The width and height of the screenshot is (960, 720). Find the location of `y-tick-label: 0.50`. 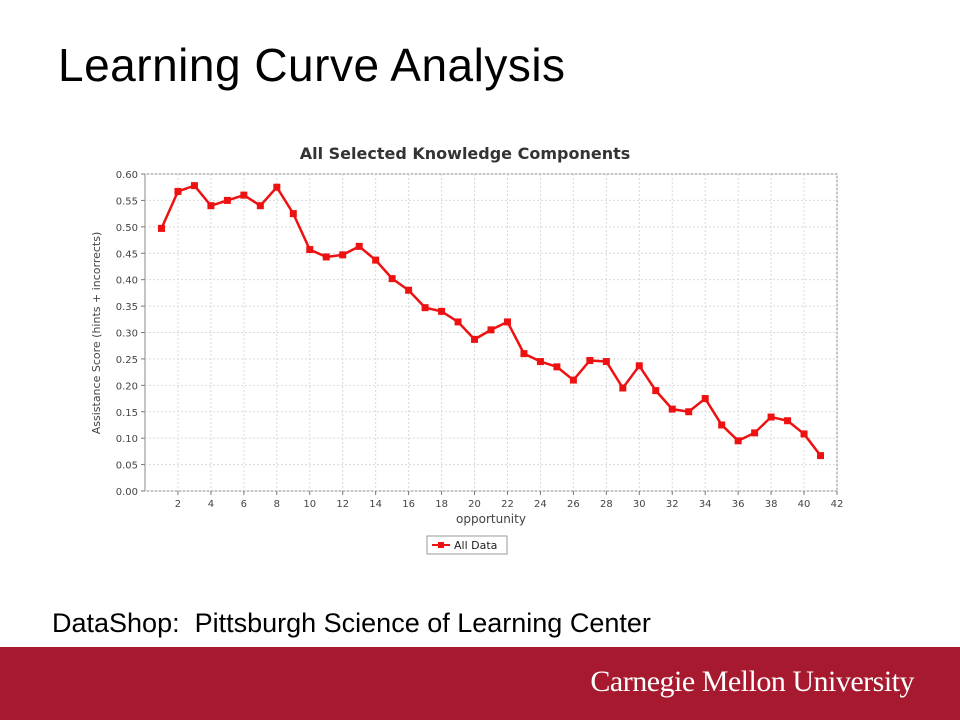

y-tick-label: 0.50 is located at coordinates (127, 228).